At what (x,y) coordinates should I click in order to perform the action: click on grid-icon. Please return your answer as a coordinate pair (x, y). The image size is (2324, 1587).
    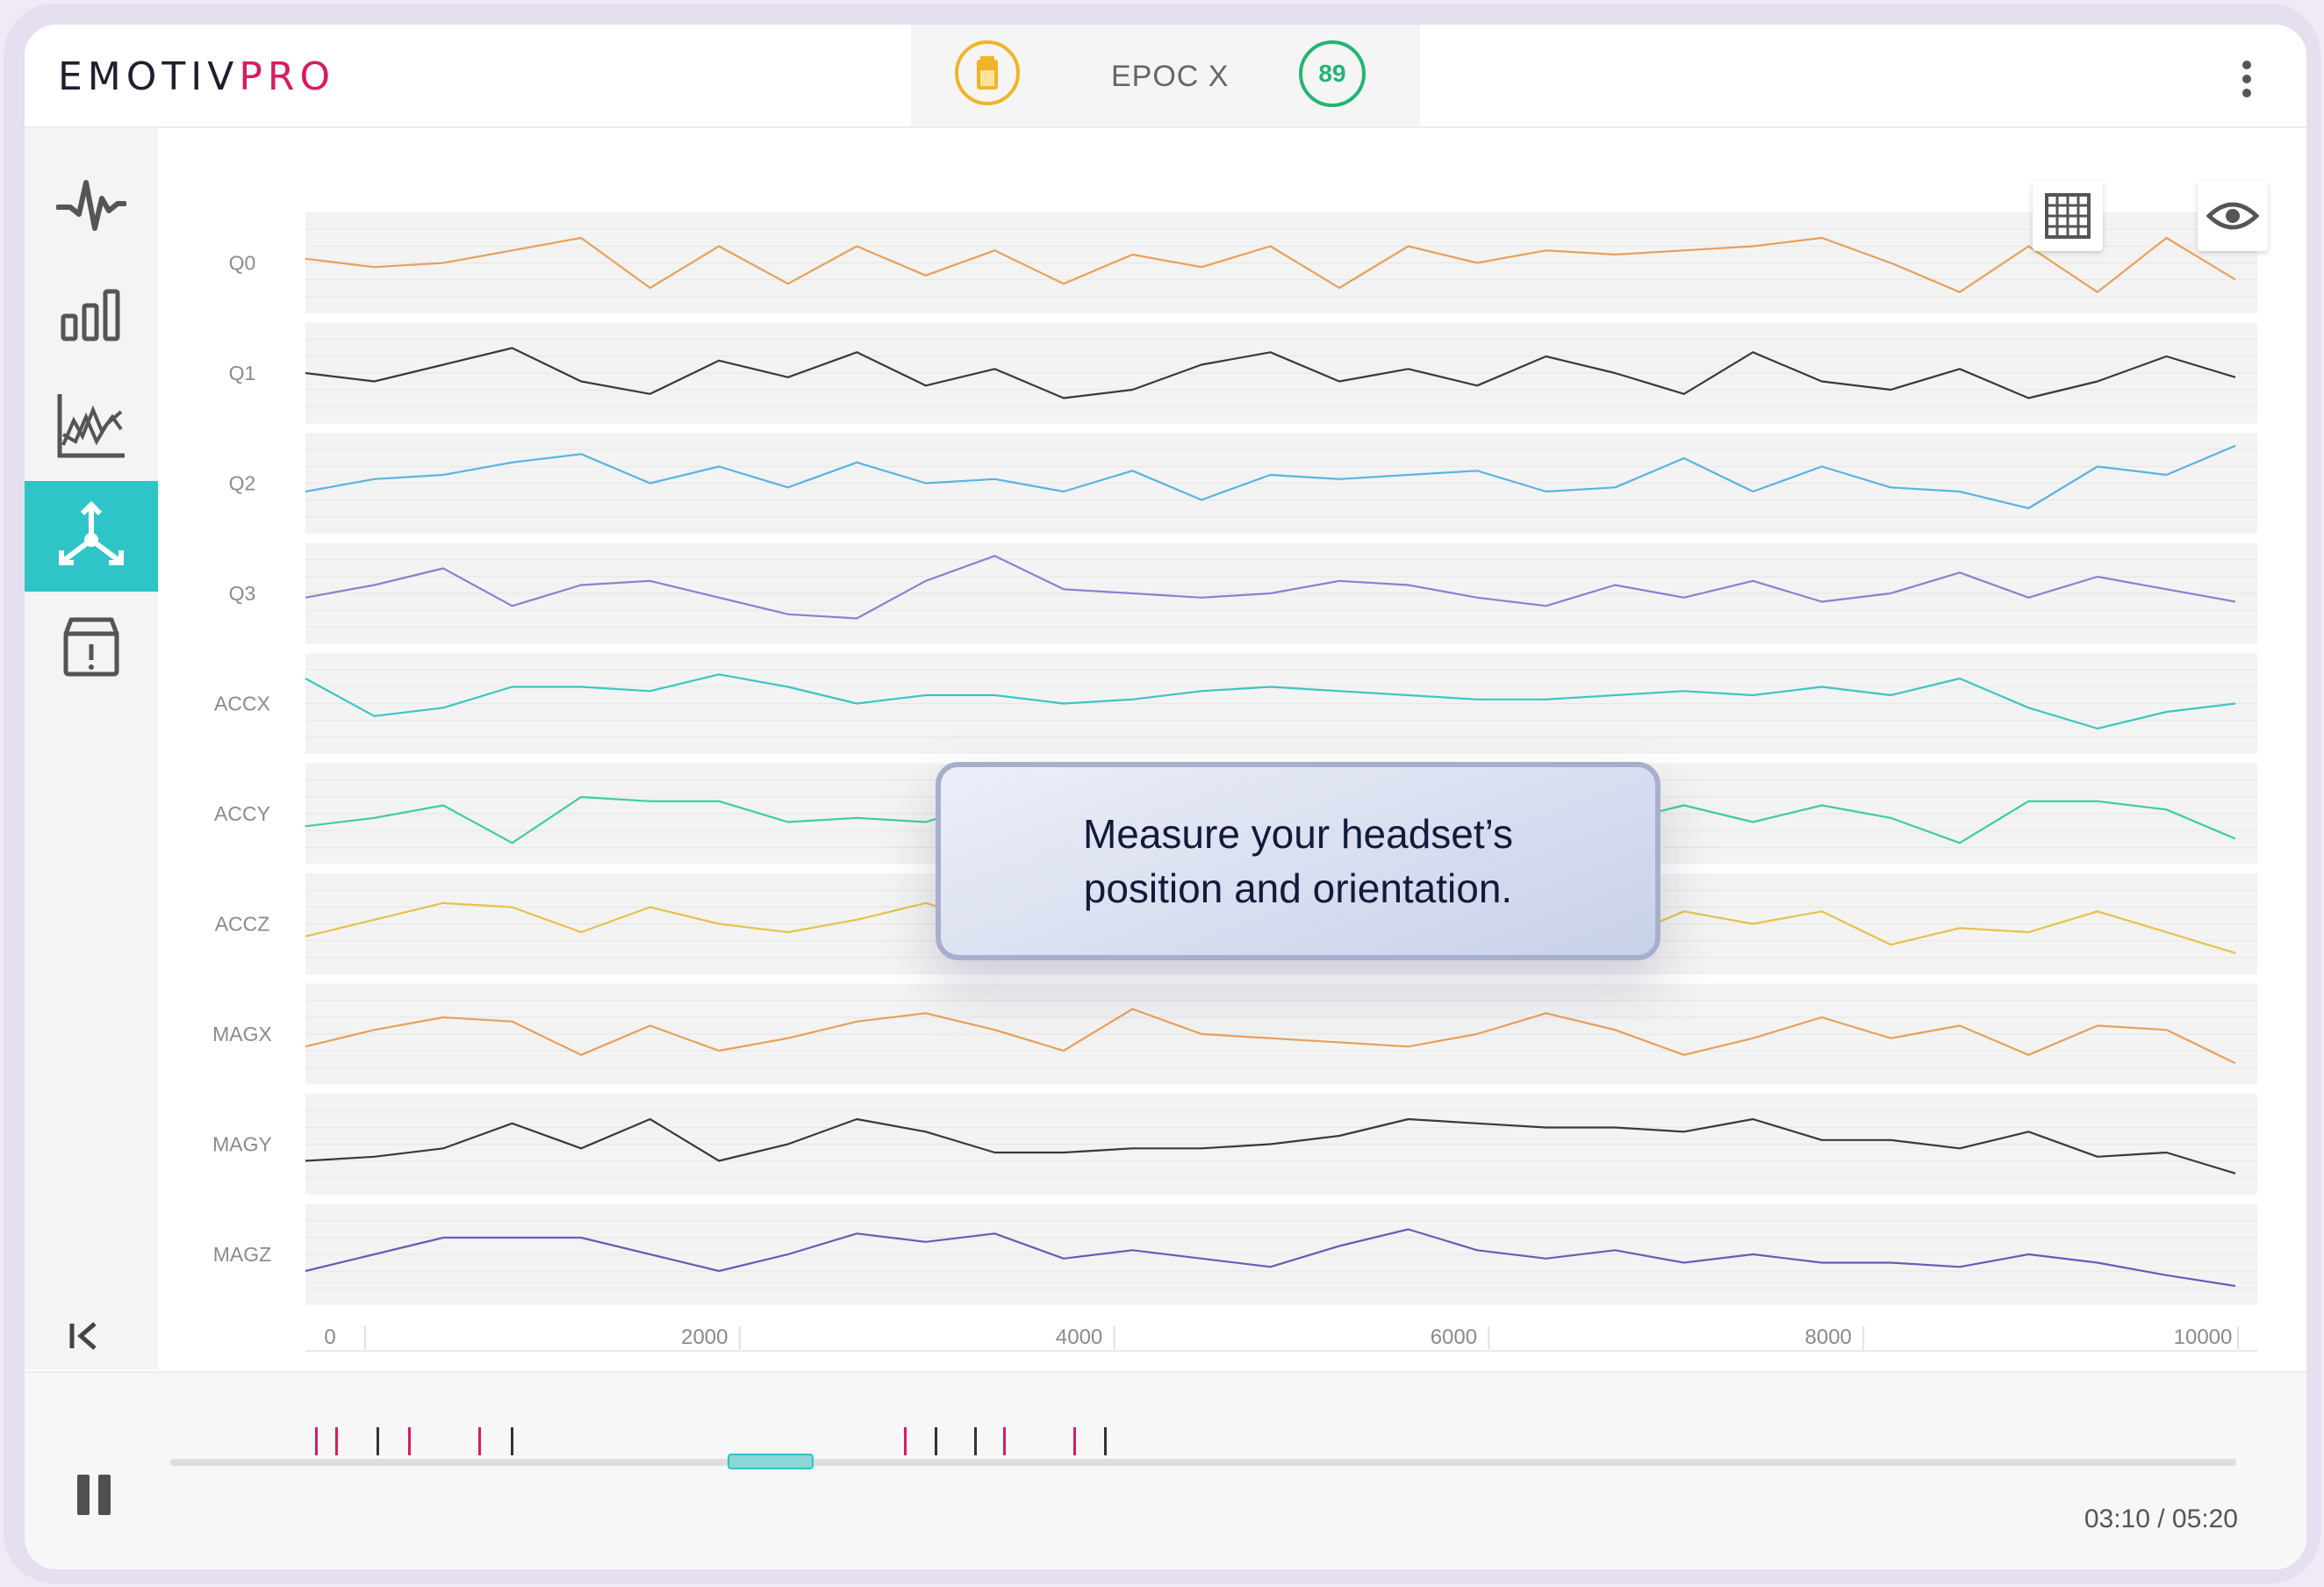
    Looking at the image, I should click on (2068, 216).